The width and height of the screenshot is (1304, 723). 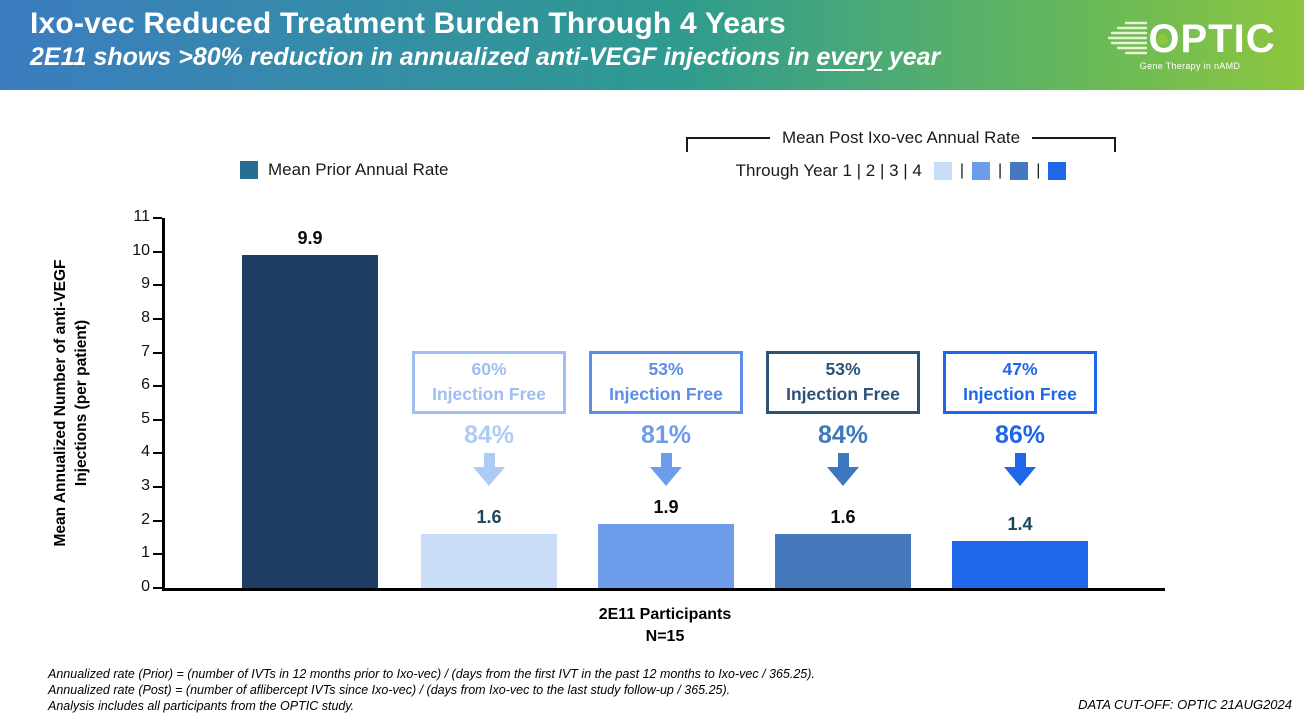 What do you see at coordinates (145, 317) in the screenshot?
I see `y-tick-label: 8` at bounding box center [145, 317].